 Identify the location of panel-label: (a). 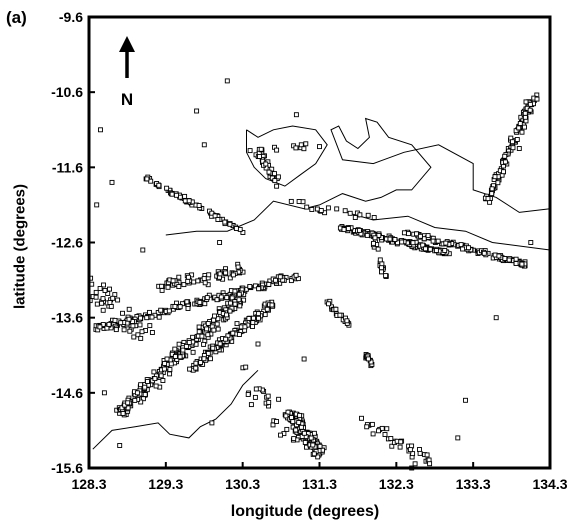
(16, 17).